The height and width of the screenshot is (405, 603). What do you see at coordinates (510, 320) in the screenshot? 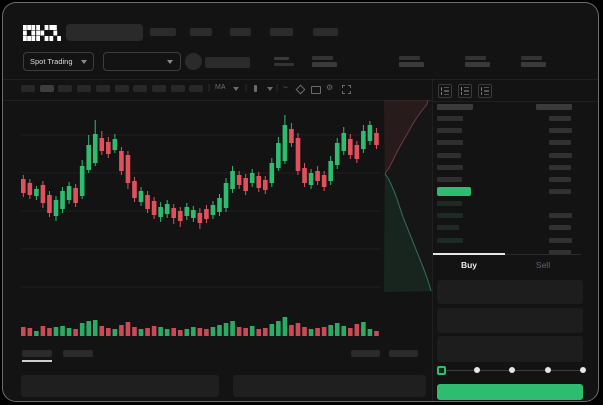
I see `amount-input` at bounding box center [510, 320].